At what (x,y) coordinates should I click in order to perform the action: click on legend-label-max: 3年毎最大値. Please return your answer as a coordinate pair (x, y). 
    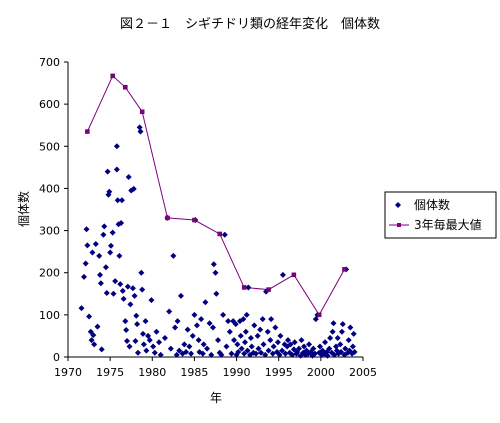
    Looking at the image, I should click on (448, 224).